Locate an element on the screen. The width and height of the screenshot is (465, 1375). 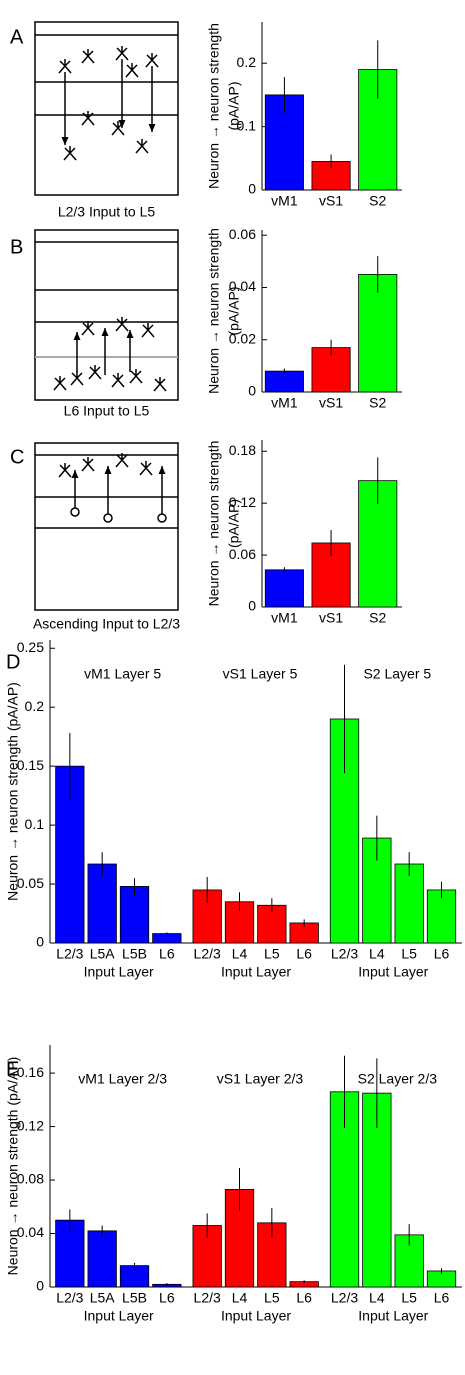
y-tick-label: 0.12 is located at coordinates (242, 502).